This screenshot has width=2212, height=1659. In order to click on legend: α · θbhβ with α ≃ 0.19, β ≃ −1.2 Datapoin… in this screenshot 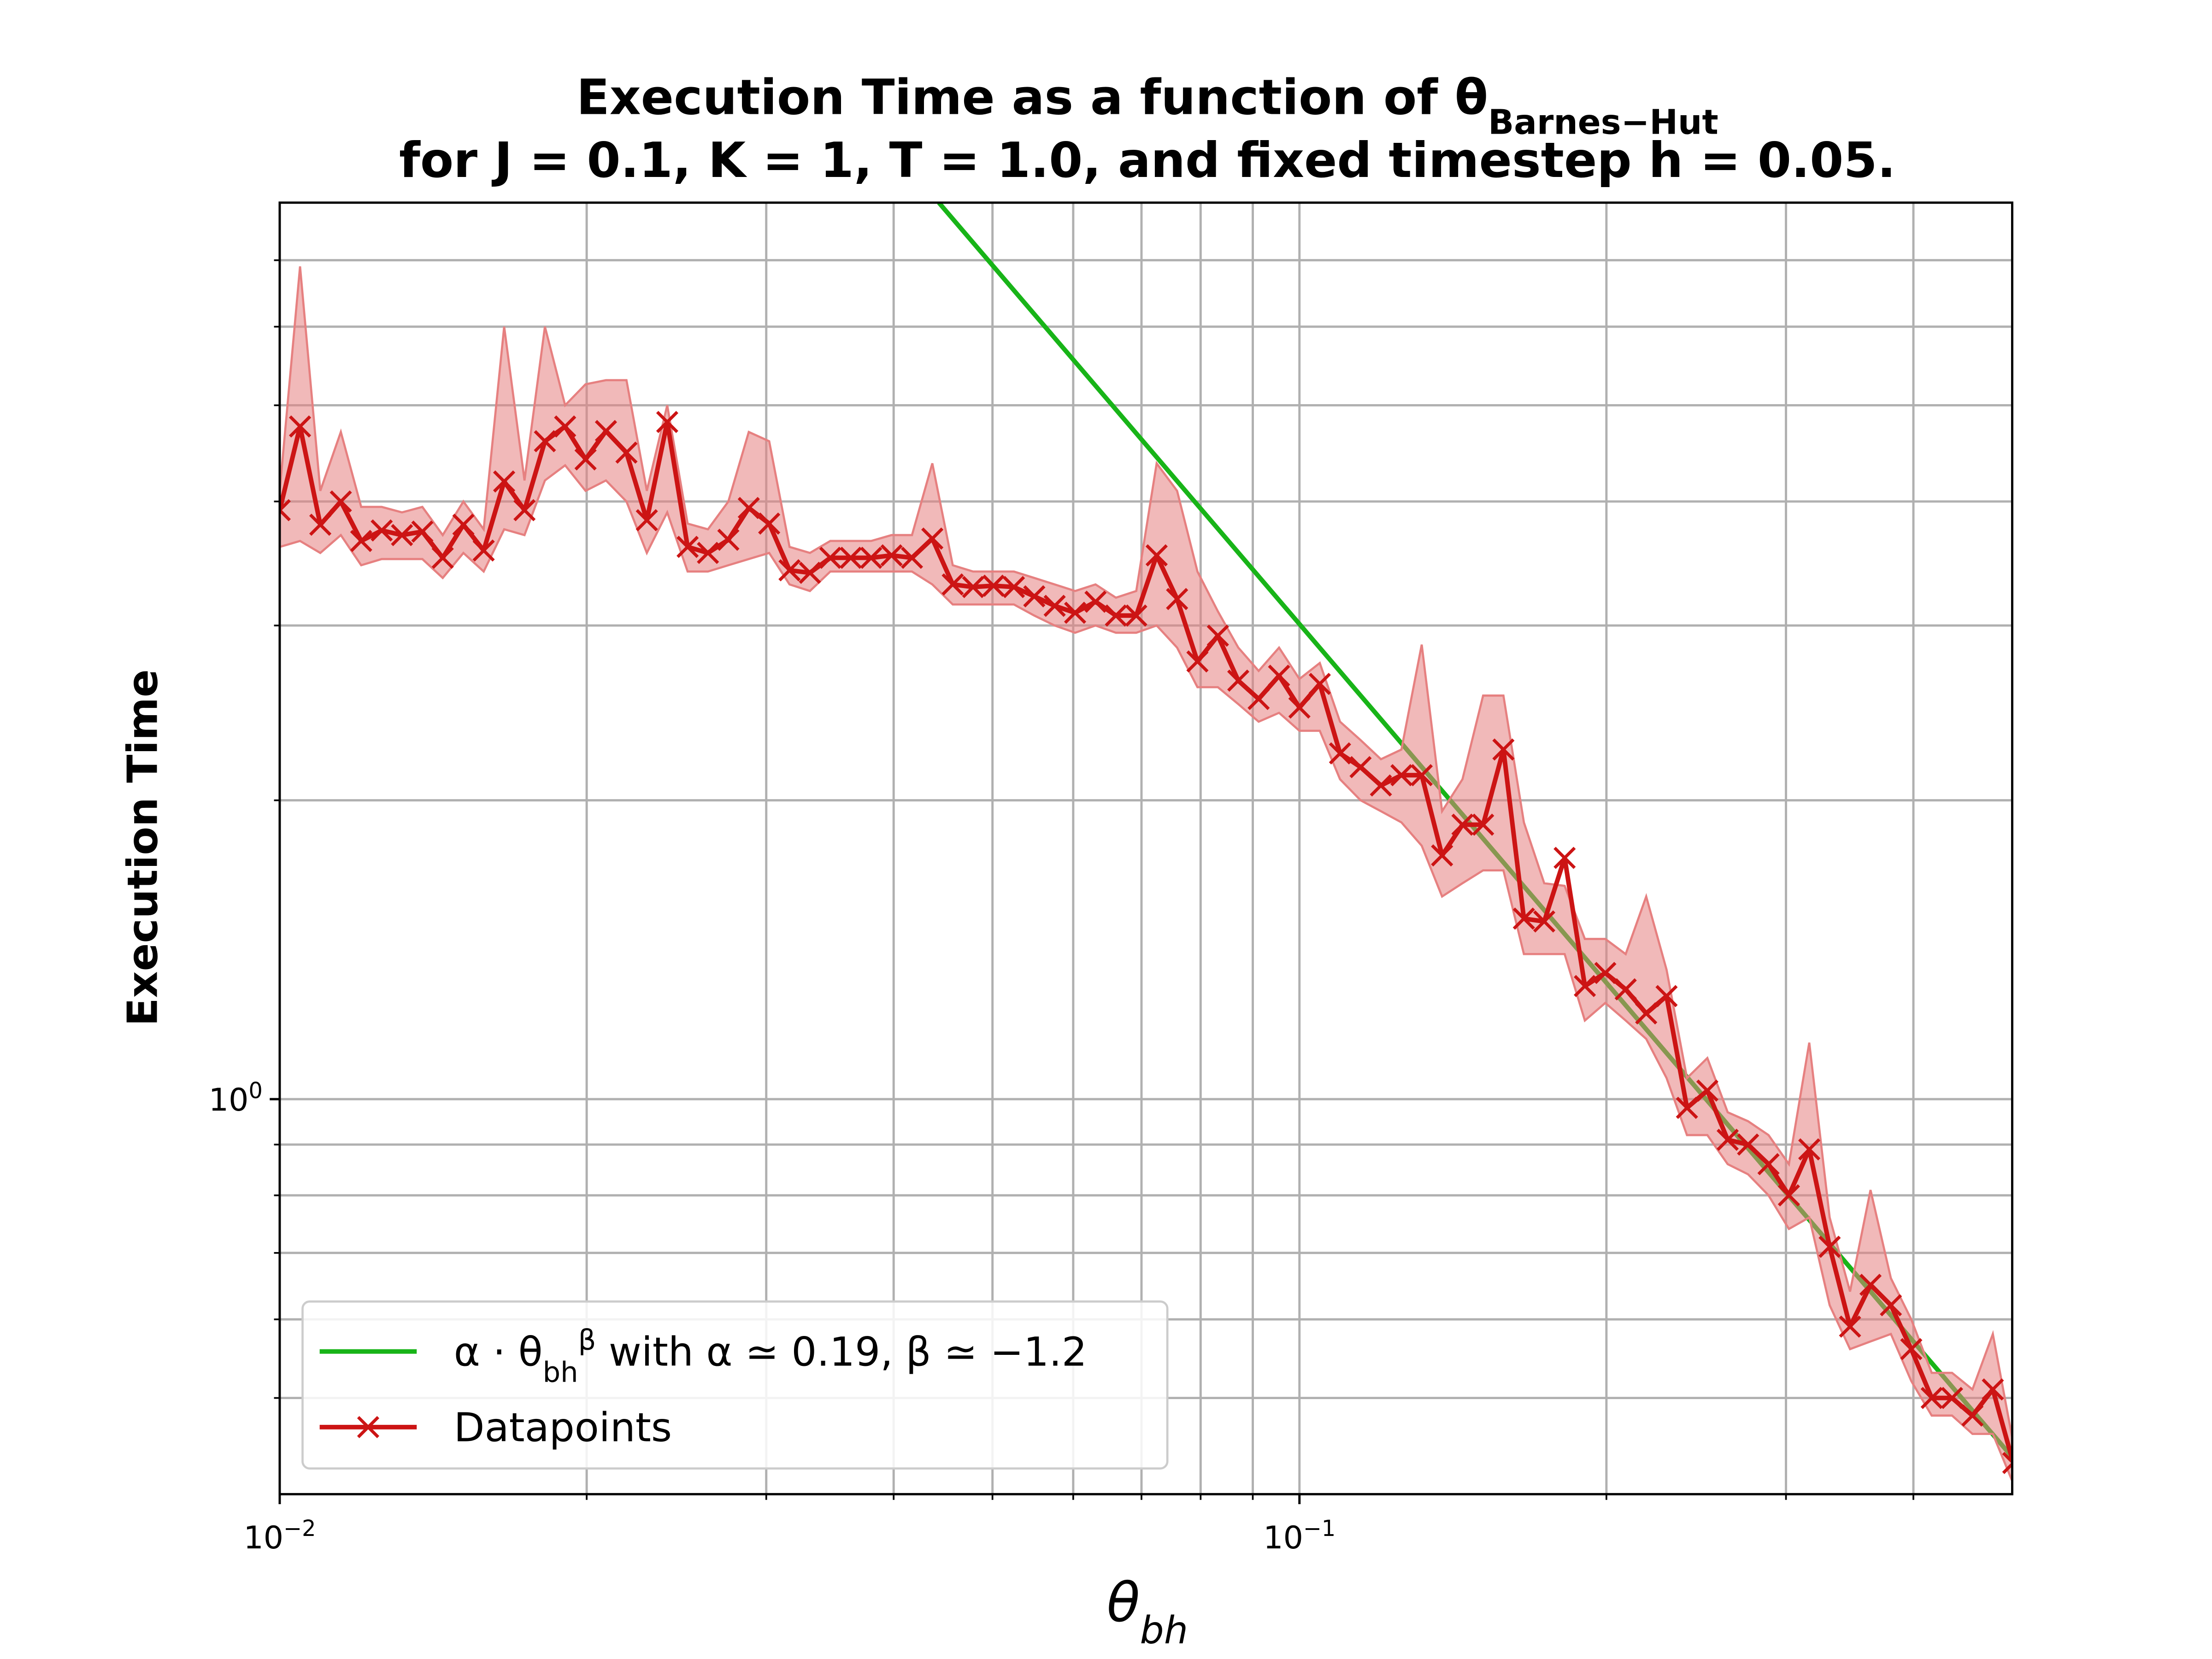, I will do `click(735, 1385)`.